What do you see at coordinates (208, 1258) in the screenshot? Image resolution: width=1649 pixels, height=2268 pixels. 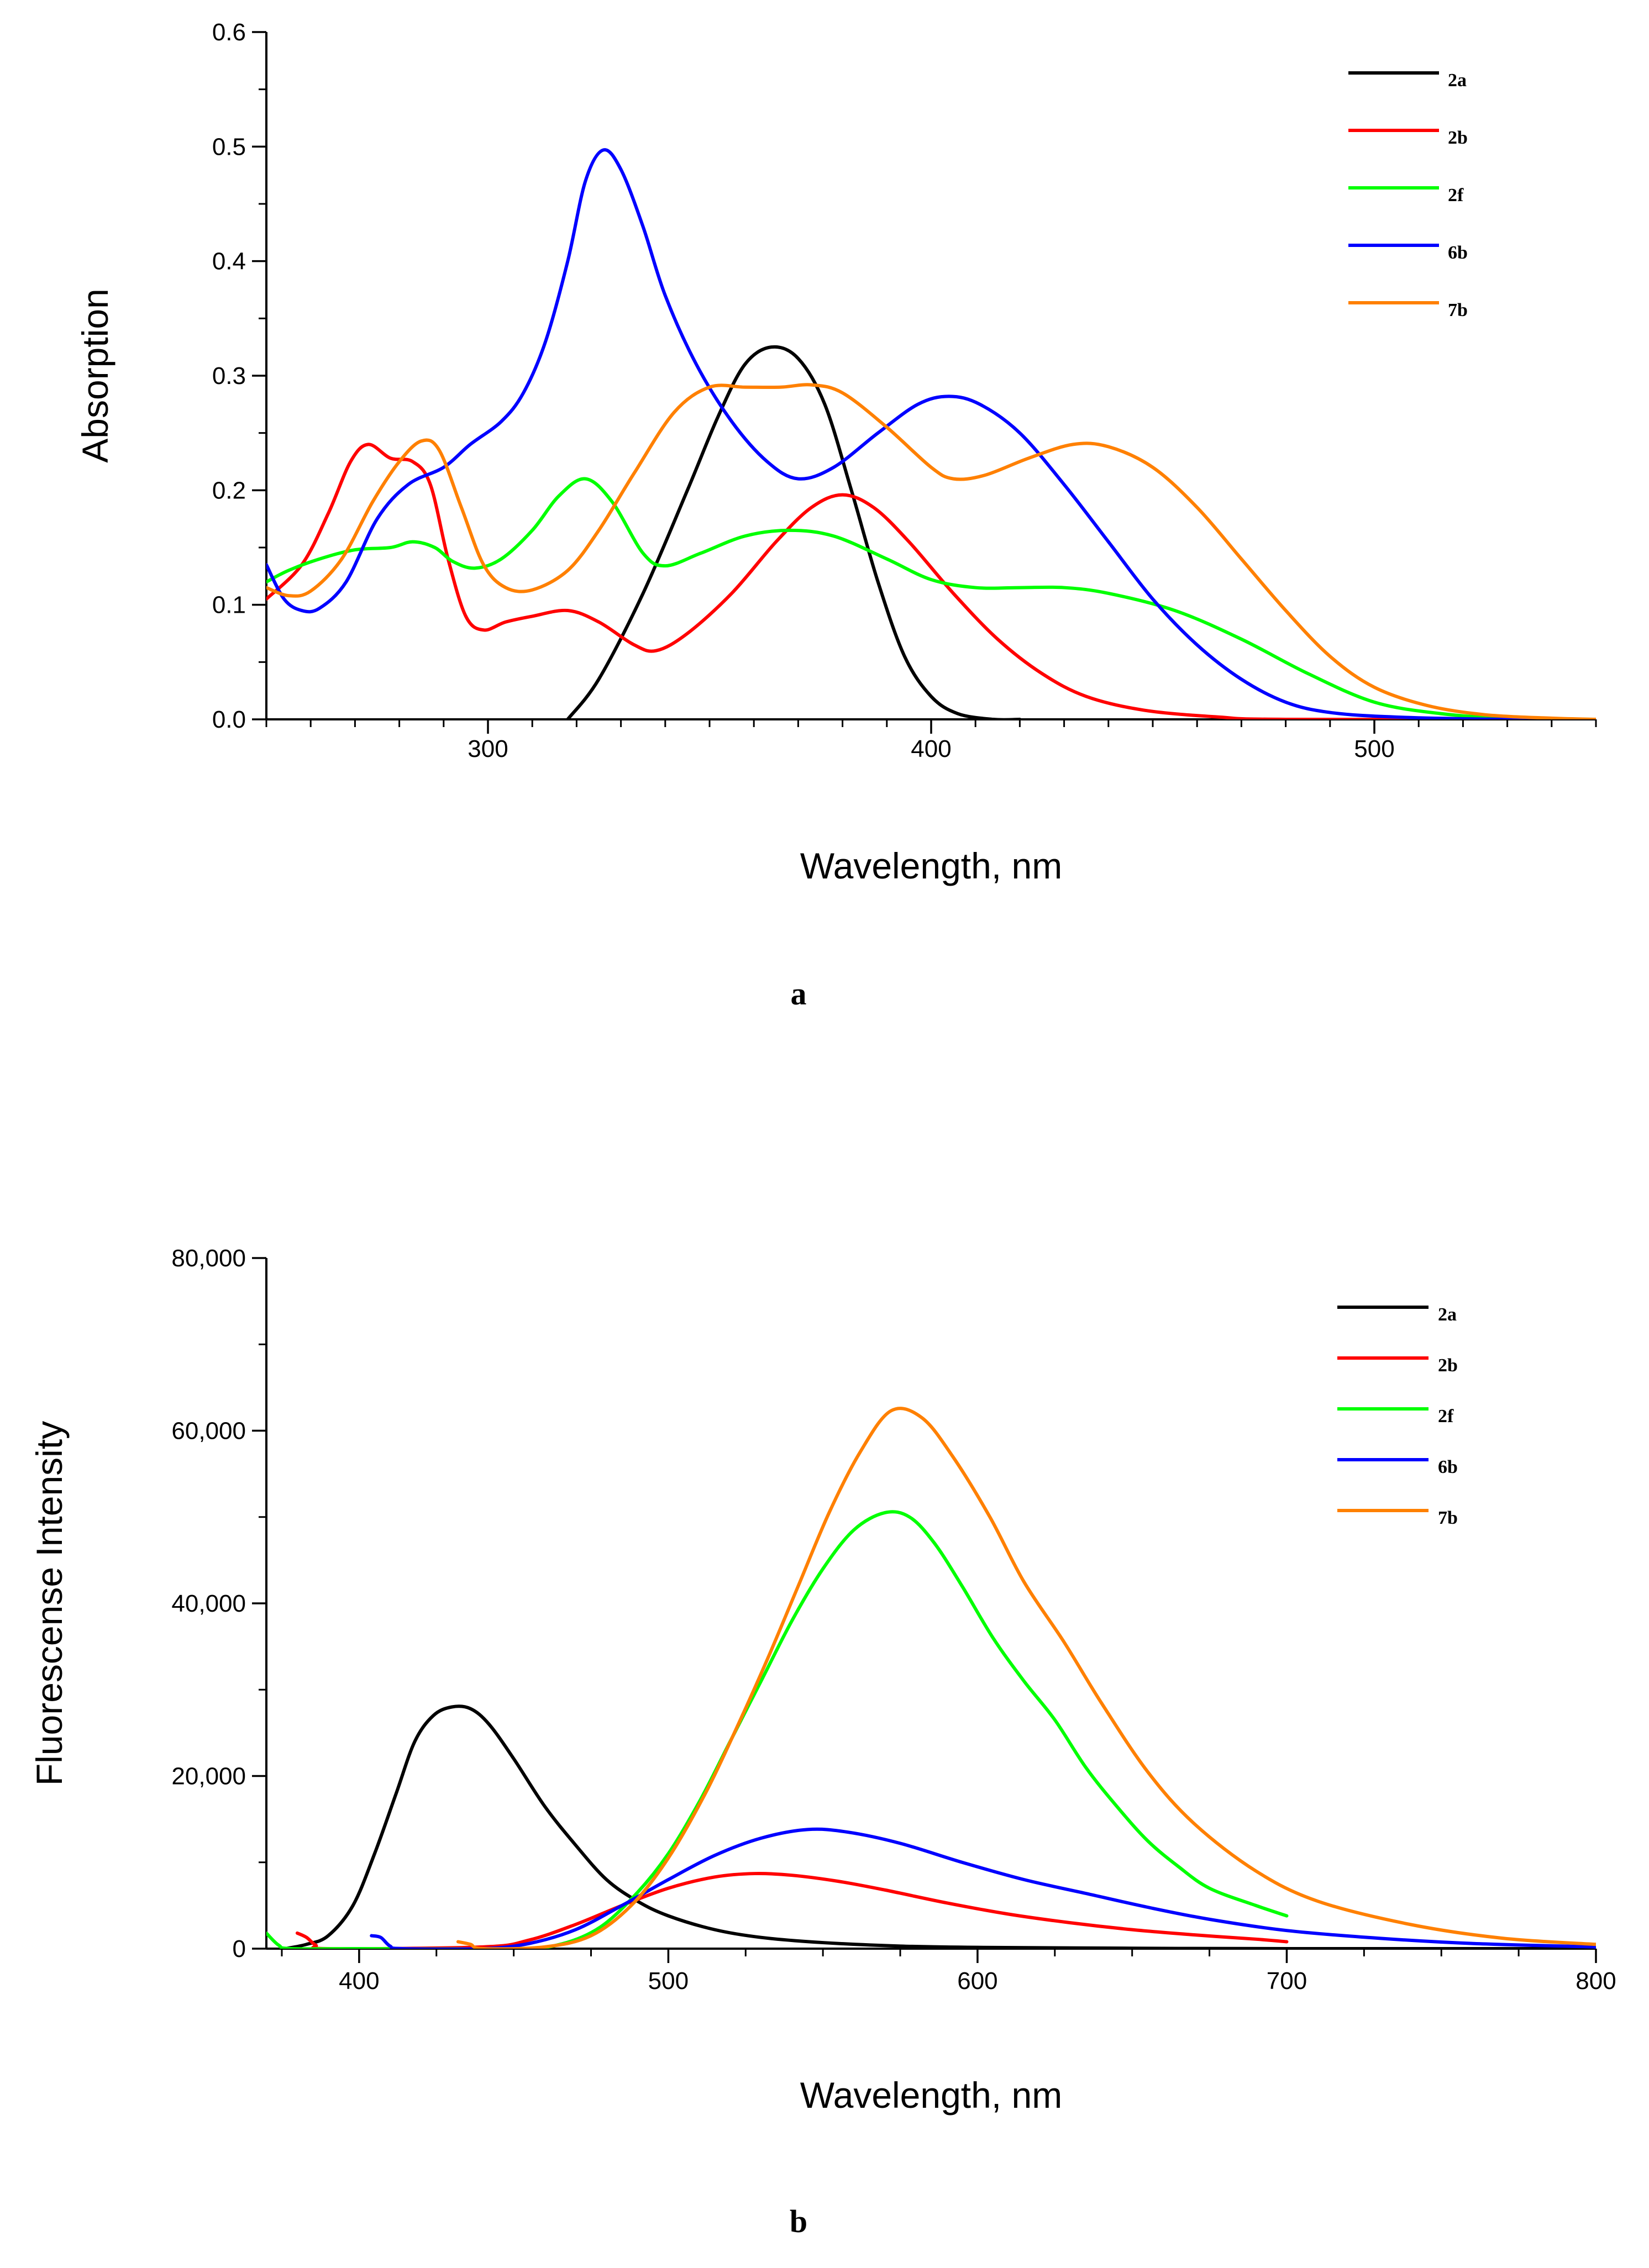 I see `y-tick-label-b: 80,000` at bounding box center [208, 1258].